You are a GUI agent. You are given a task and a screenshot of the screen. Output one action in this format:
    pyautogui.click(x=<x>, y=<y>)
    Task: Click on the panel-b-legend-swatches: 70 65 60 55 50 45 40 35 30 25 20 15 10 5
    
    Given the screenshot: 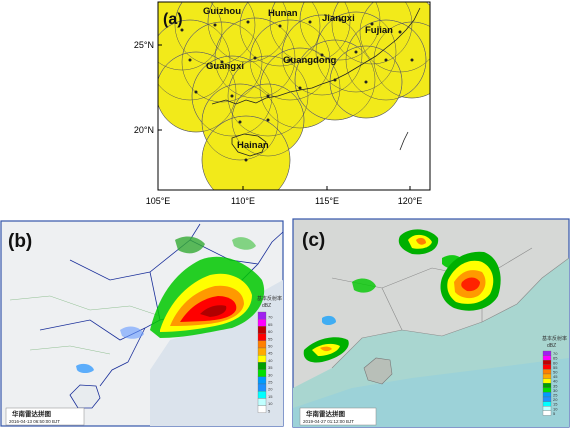 What is the action you would take?
    pyautogui.click(x=265, y=362)
    